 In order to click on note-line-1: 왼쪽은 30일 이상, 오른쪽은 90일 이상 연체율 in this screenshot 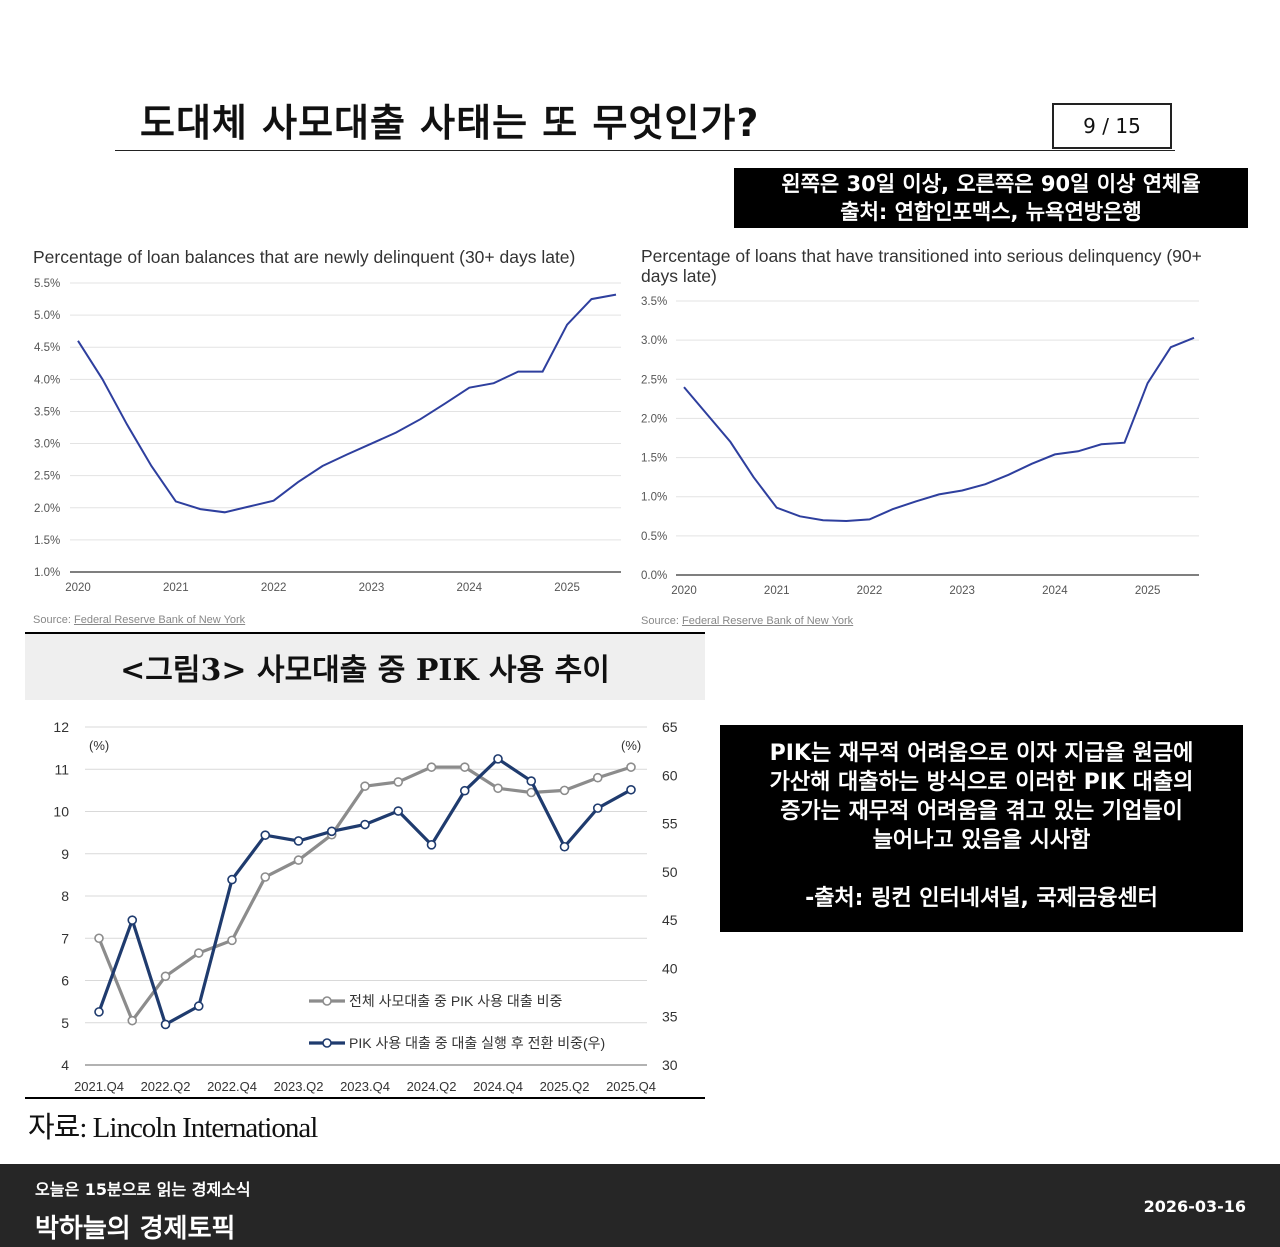, I will do `click(991, 184)`.